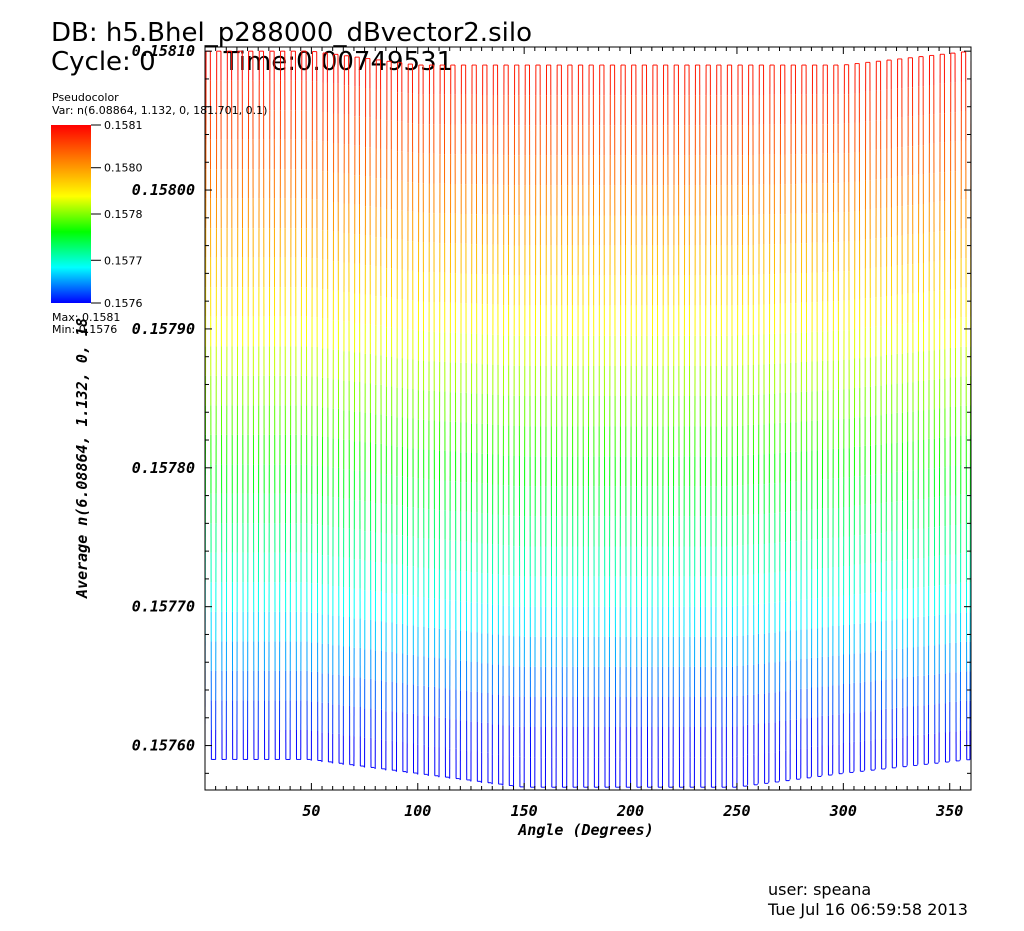 This screenshot has height=931, width=1024. I want to click on database-label: DB: h5.Bhel_p288000_dBvector2.silo, so click(291, 33).